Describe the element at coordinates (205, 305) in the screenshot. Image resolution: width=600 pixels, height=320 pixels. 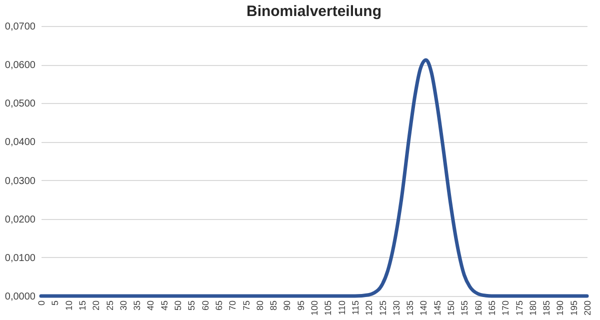
I see `x-tick-label: 60` at that location.